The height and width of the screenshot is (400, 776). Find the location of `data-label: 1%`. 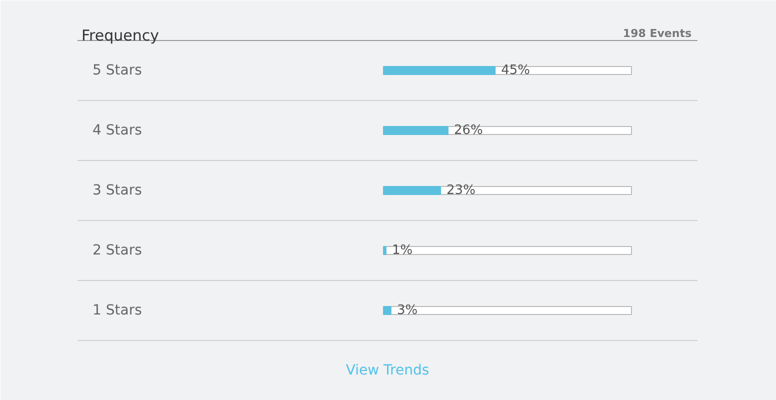

data-label: 1% is located at coordinates (402, 250).